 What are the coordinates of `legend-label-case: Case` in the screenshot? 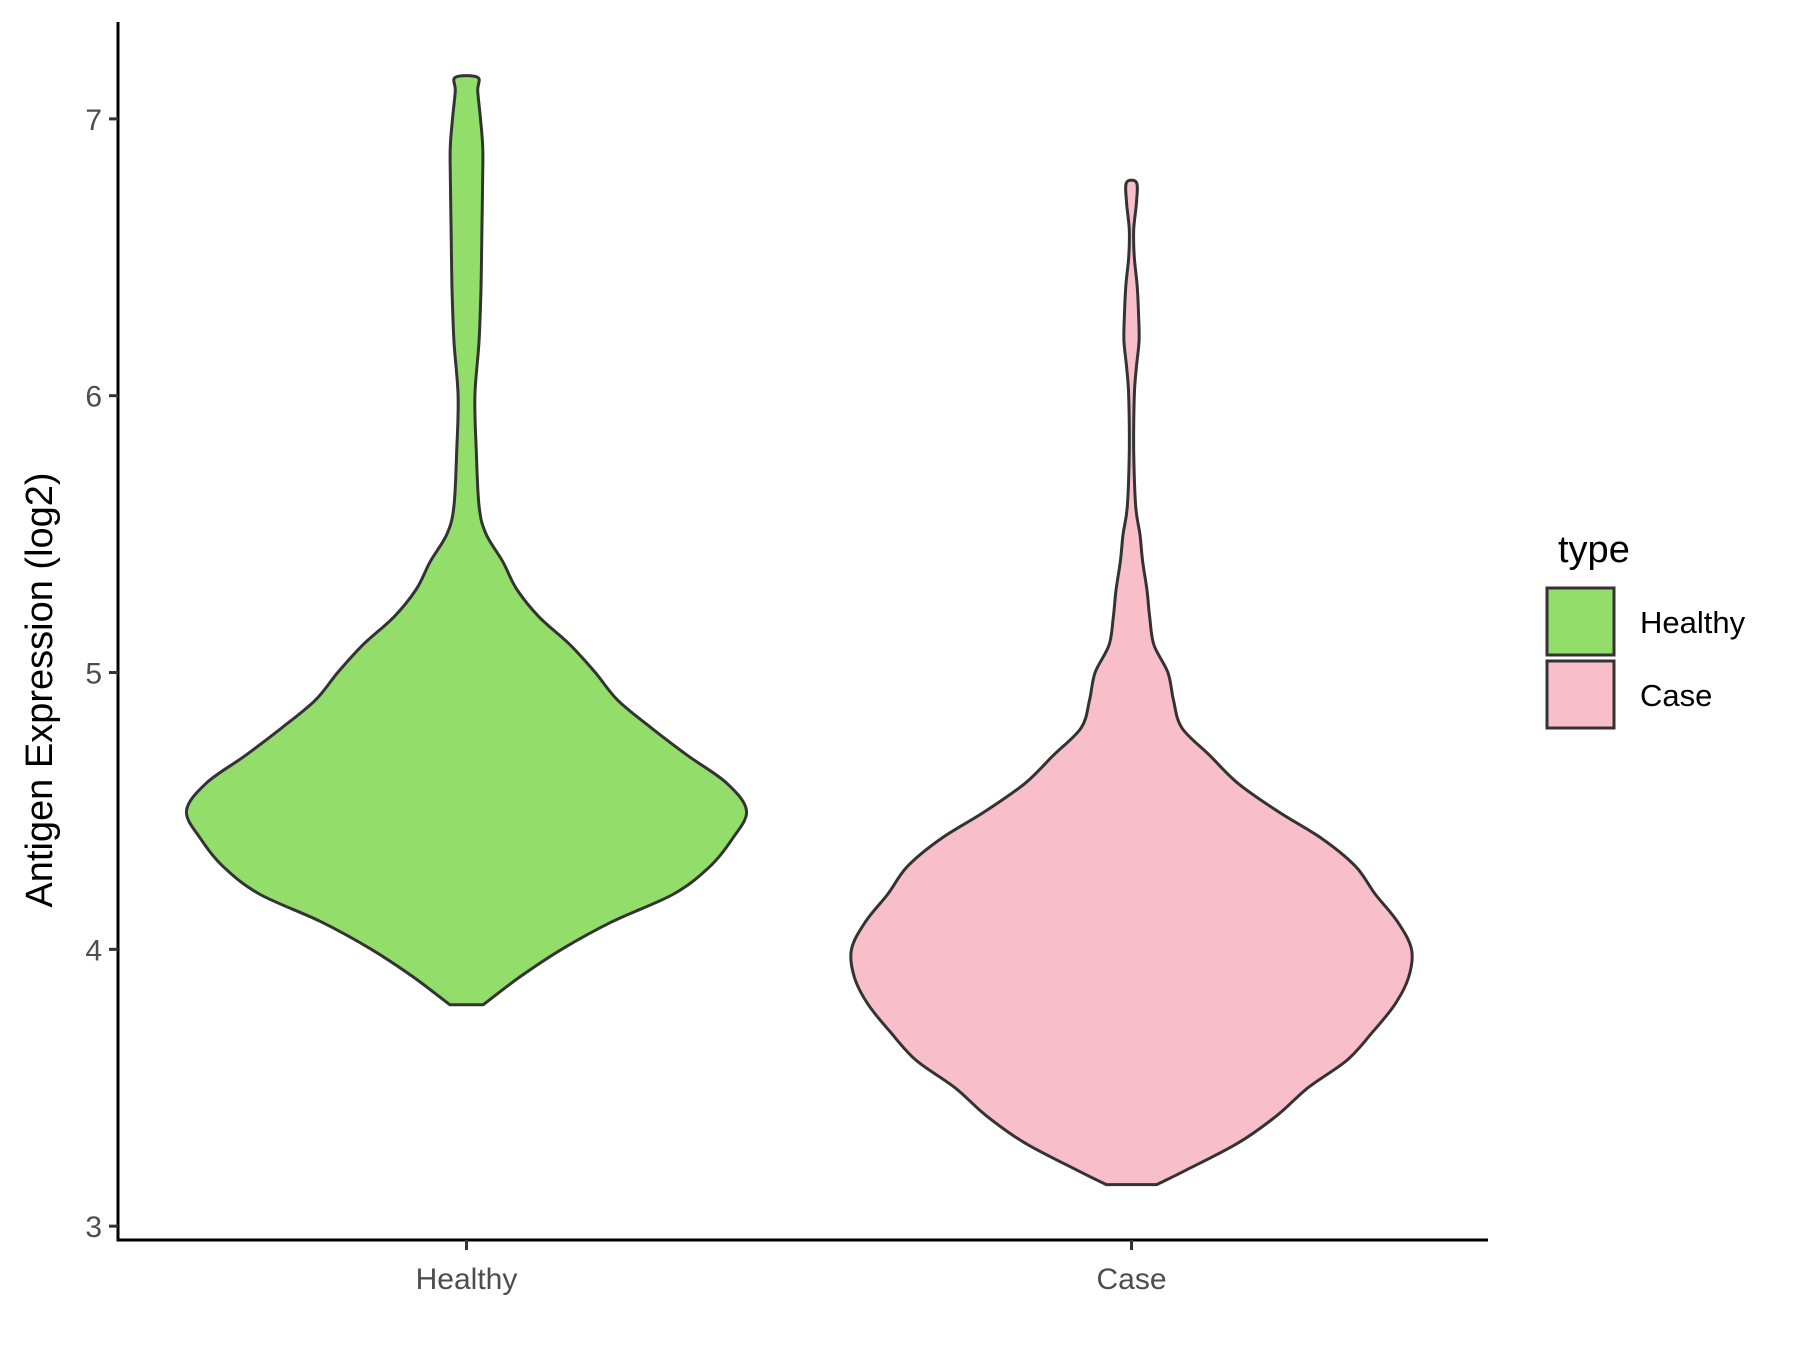 It's located at (1676, 695).